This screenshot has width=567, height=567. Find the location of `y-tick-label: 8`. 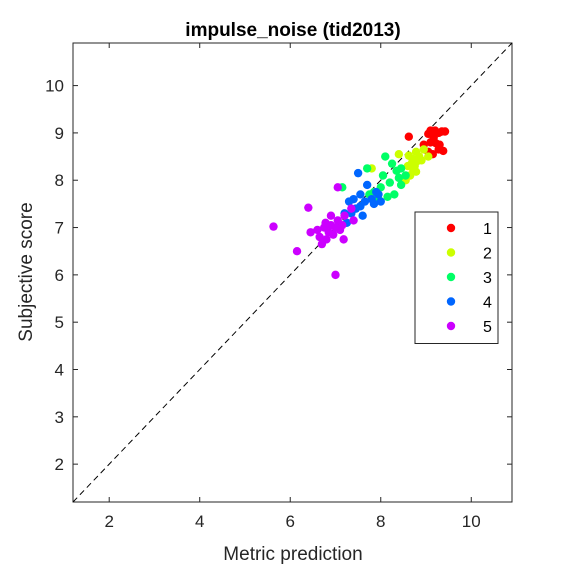

y-tick-label: 8 is located at coordinates (59, 180).